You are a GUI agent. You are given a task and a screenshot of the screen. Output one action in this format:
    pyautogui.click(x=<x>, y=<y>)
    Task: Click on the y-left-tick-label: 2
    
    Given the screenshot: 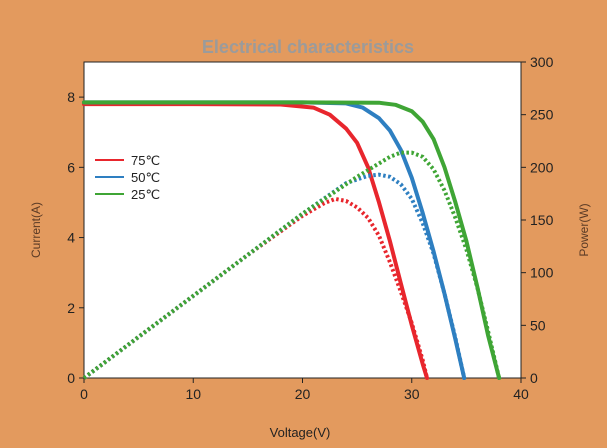 What is the action you would take?
    pyautogui.click(x=71, y=308)
    